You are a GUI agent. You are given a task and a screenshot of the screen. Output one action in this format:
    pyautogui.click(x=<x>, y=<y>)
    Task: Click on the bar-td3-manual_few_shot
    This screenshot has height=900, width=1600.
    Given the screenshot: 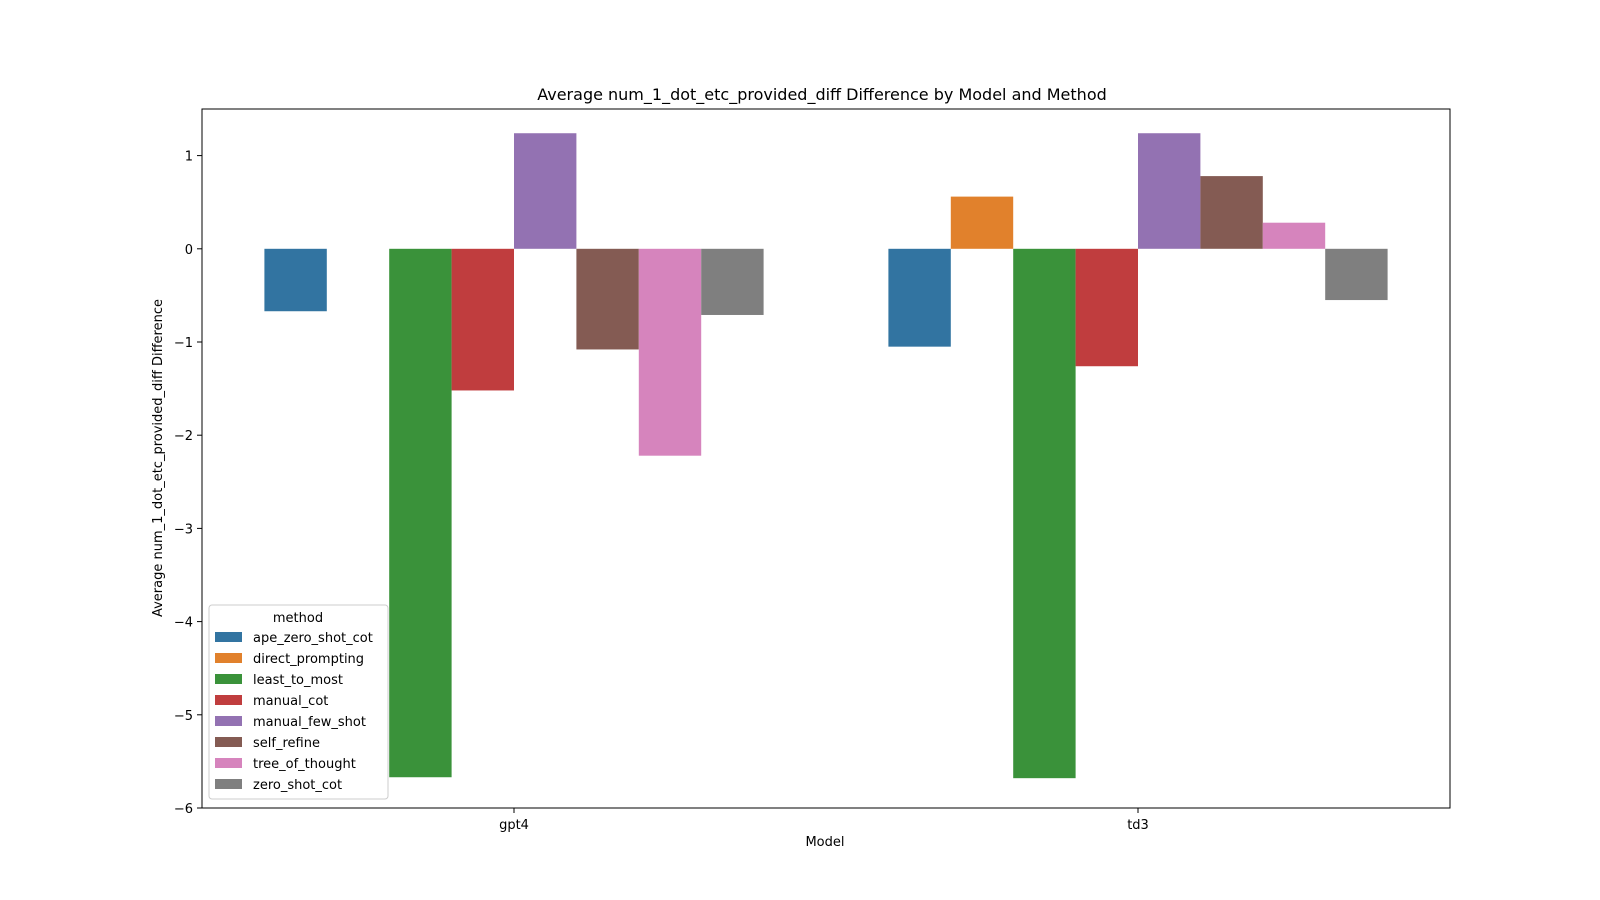 What is the action you would take?
    pyautogui.click(x=1169, y=191)
    